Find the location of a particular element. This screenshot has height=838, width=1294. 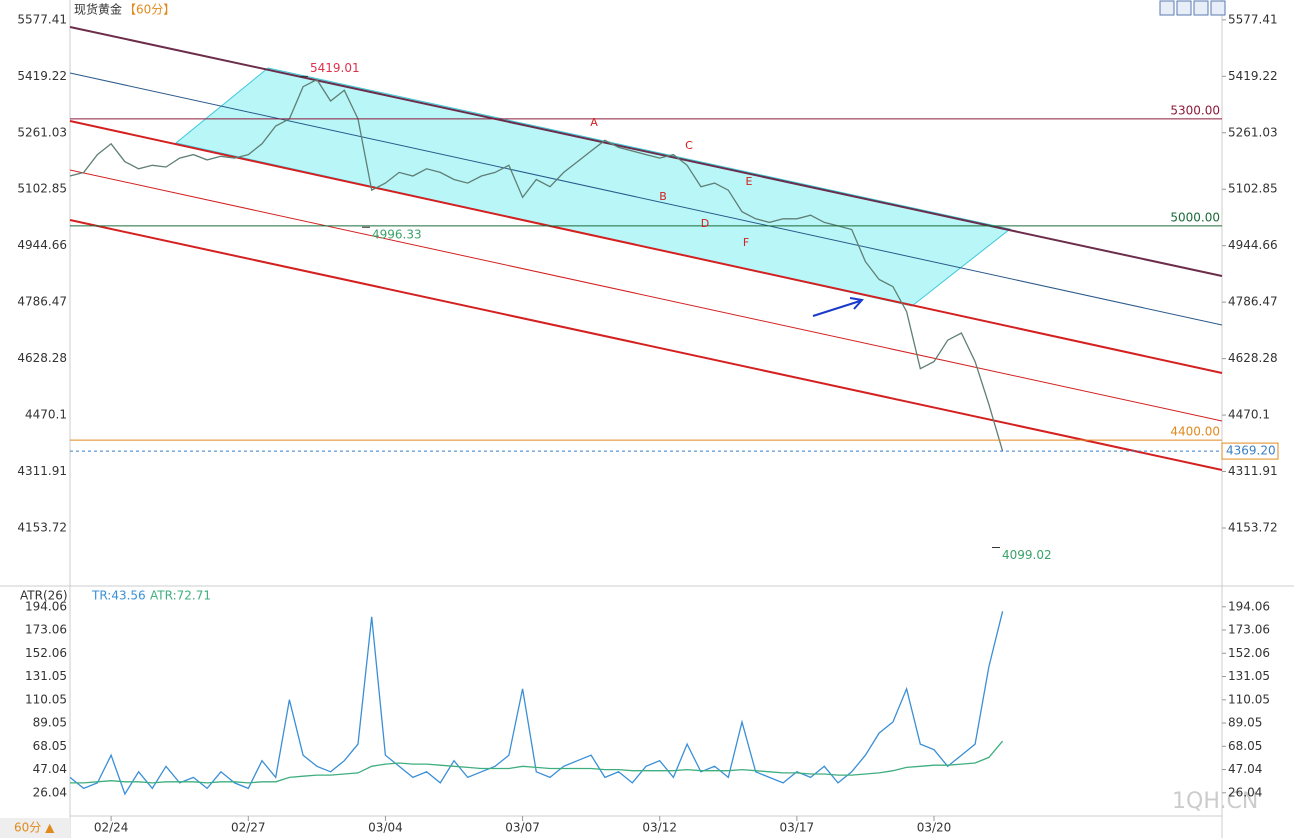

level-label: 4400.00 is located at coordinates (1195, 432).